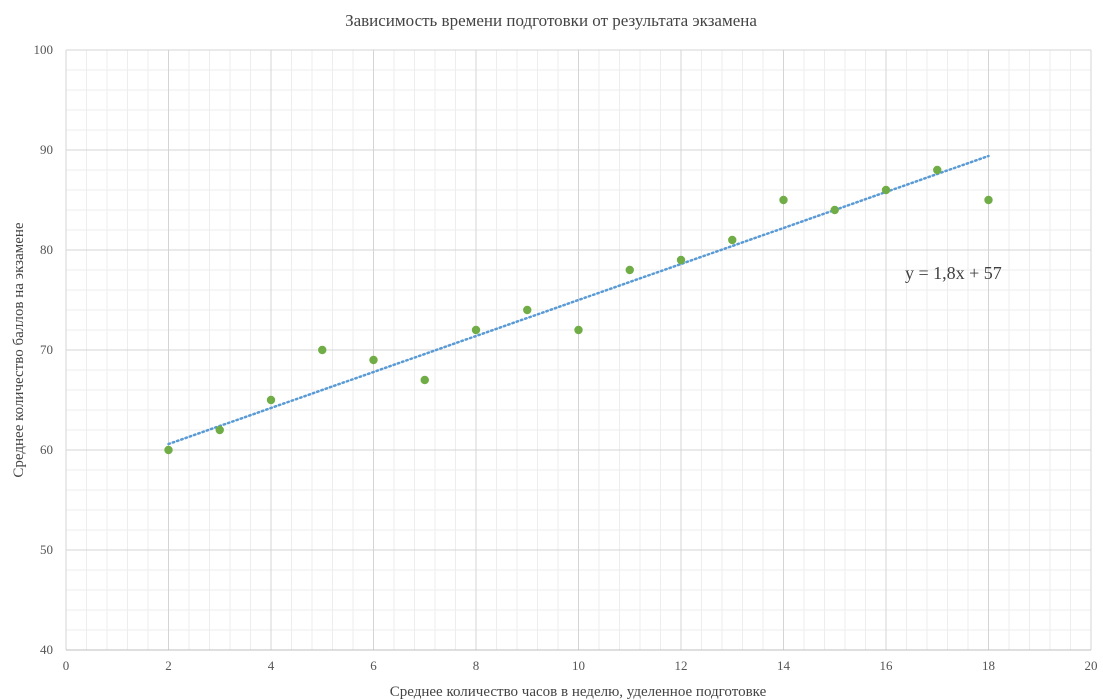 Image resolution: width=1103 pixels, height=700 pixels. What do you see at coordinates (44, 49) in the screenshot?
I see `y-tick-label: 100` at bounding box center [44, 49].